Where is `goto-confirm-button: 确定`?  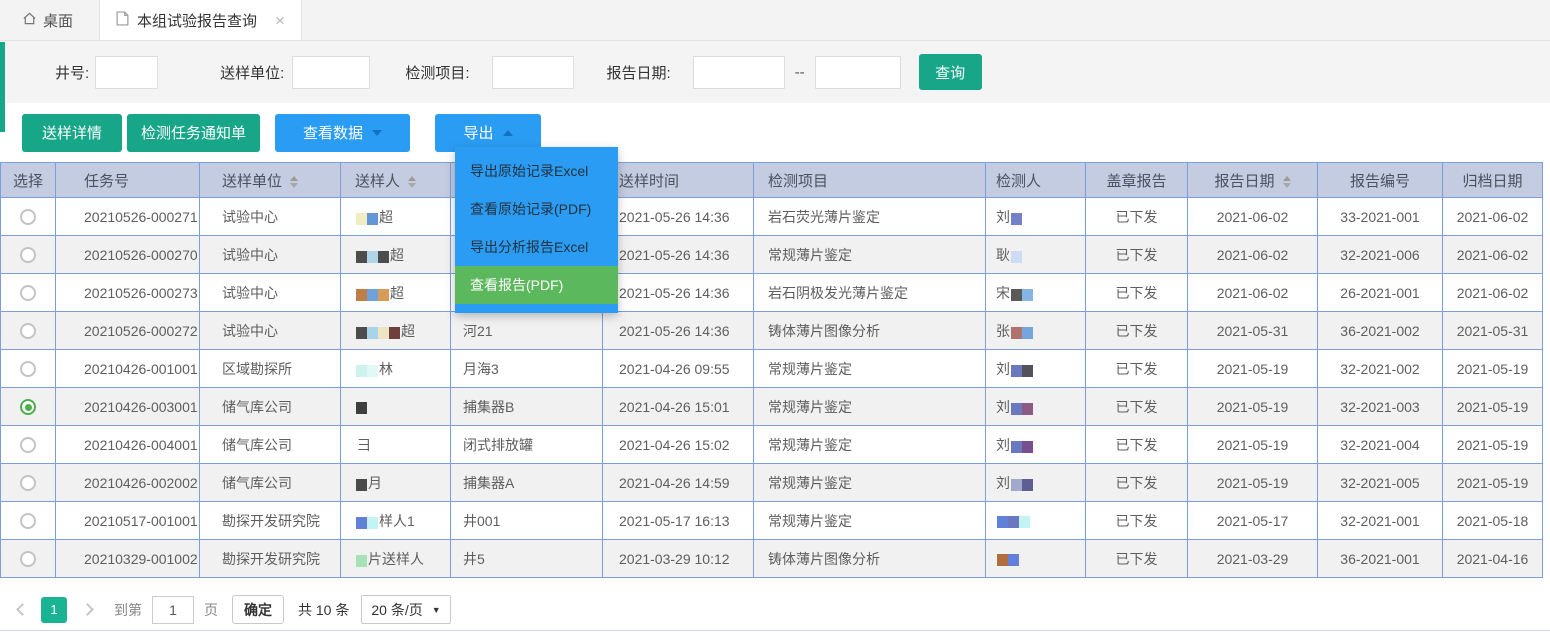
goto-confirm-button: 确定 is located at coordinates (258, 609).